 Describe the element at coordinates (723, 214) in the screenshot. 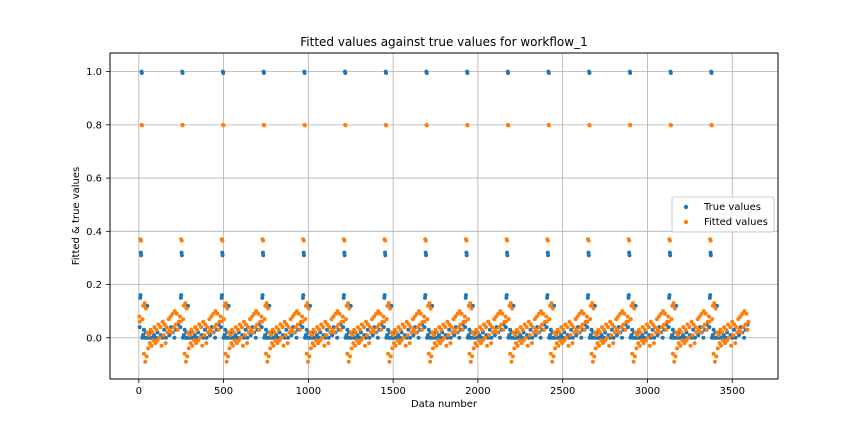

I see `legend-box` at that location.